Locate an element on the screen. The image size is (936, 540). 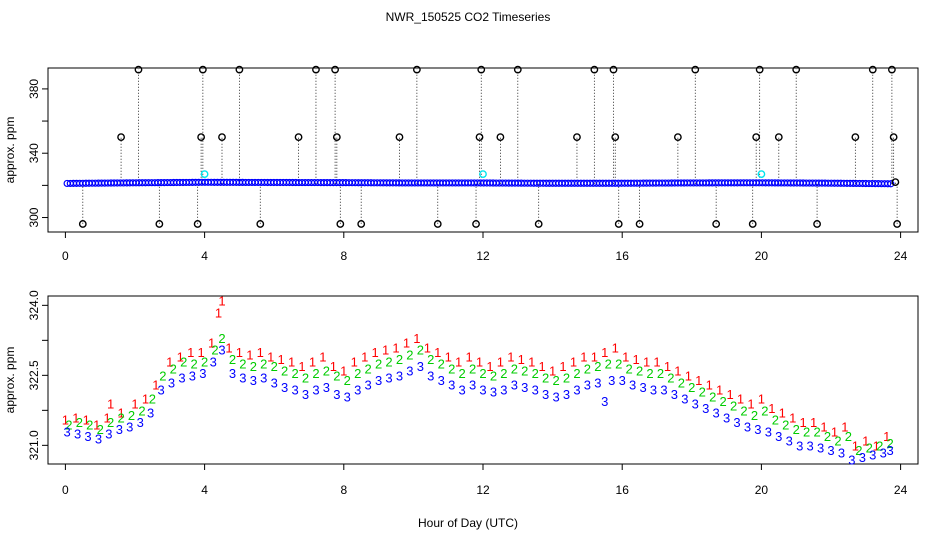
top-y-tick-label: 380 is located at coordinates (34, 89).